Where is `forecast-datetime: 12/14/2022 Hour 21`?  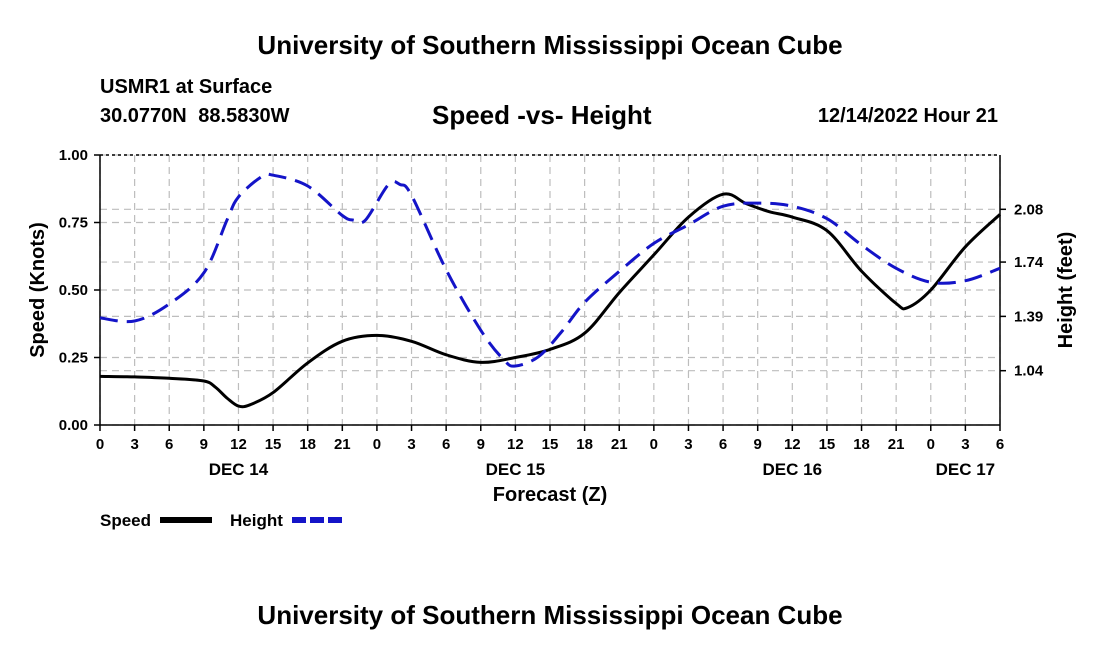
forecast-datetime: 12/14/2022 Hour 21 is located at coordinates (907, 116).